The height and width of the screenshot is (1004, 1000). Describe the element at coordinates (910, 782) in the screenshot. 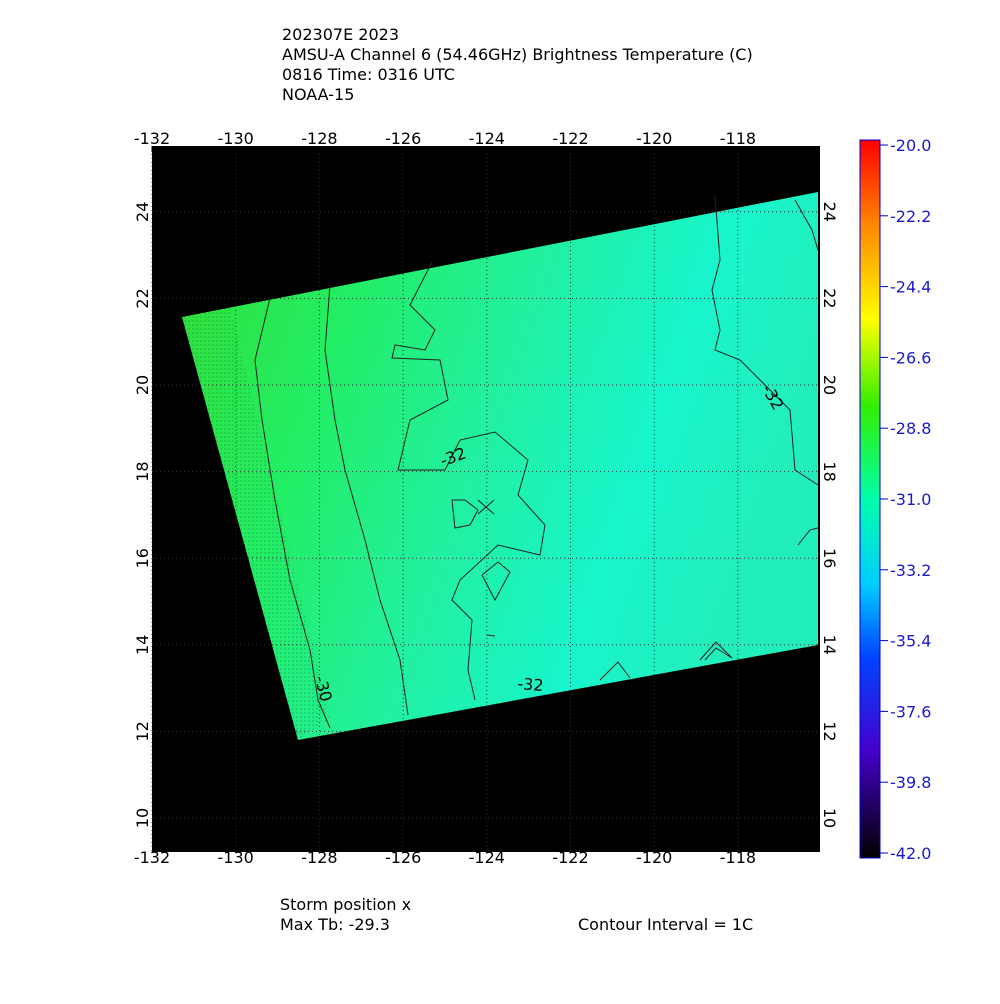

I see `colorbar-label: -39.8` at that location.